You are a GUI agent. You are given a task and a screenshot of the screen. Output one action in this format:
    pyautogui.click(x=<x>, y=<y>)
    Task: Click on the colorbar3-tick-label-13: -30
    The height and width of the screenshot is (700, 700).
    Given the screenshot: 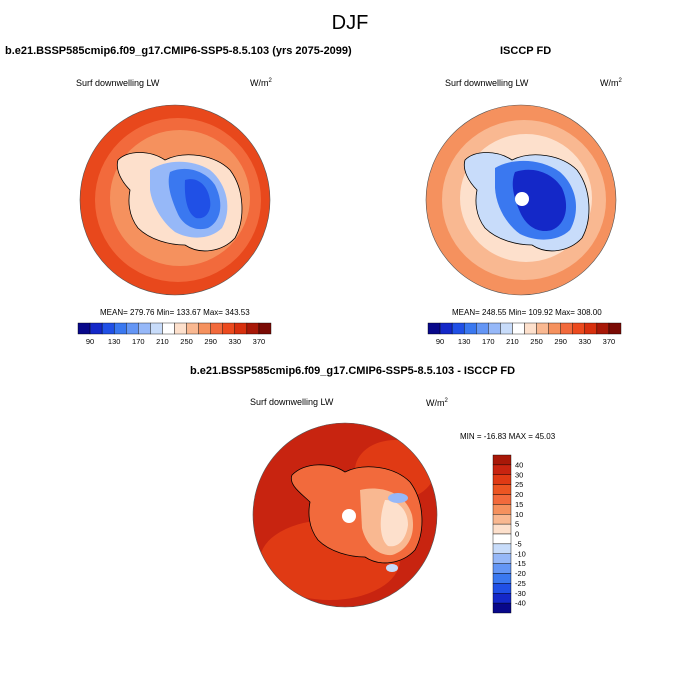 What is the action you would take?
    pyautogui.click(x=520, y=593)
    